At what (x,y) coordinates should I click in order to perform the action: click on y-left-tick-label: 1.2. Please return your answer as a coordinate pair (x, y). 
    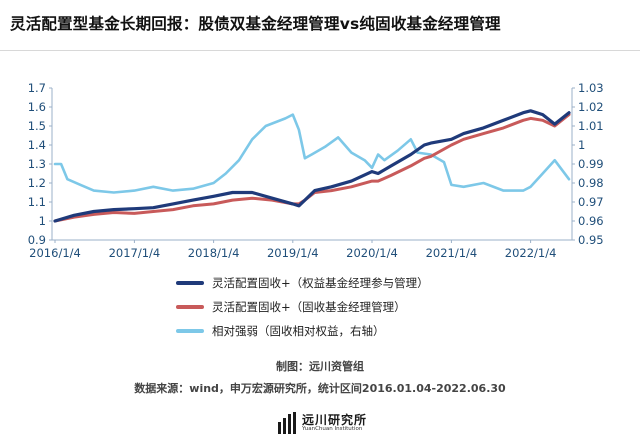
    Looking at the image, I should click on (37, 183).